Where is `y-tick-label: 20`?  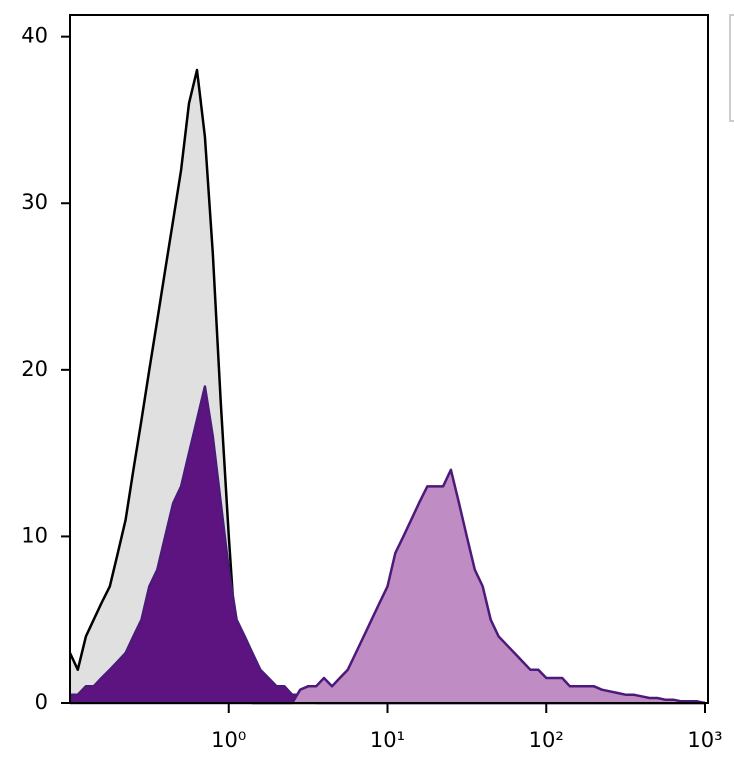 y-tick-label: 20 is located at coordinates (34, 369).